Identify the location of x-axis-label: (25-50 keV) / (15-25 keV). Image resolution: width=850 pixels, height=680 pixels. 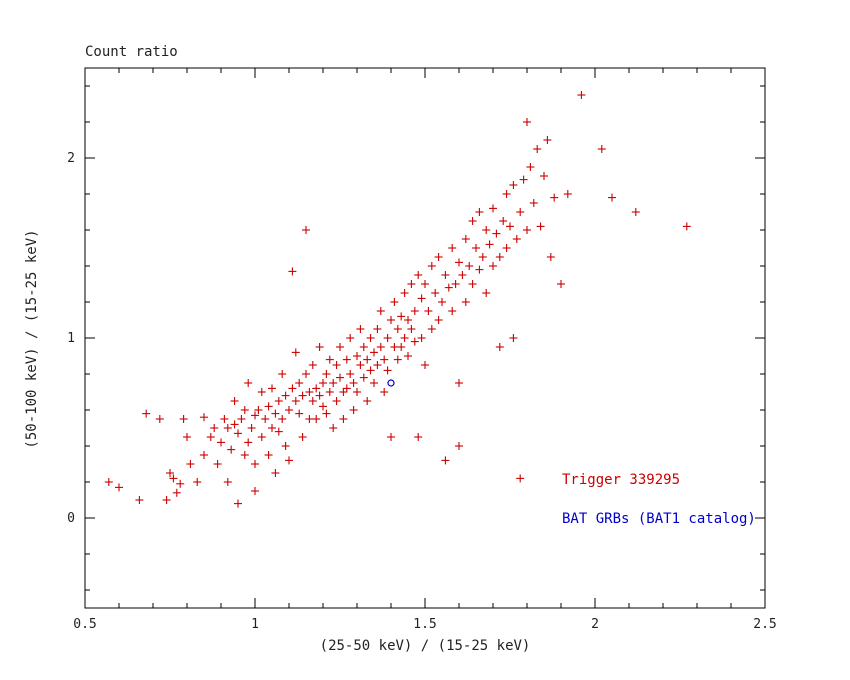
(425, 646).